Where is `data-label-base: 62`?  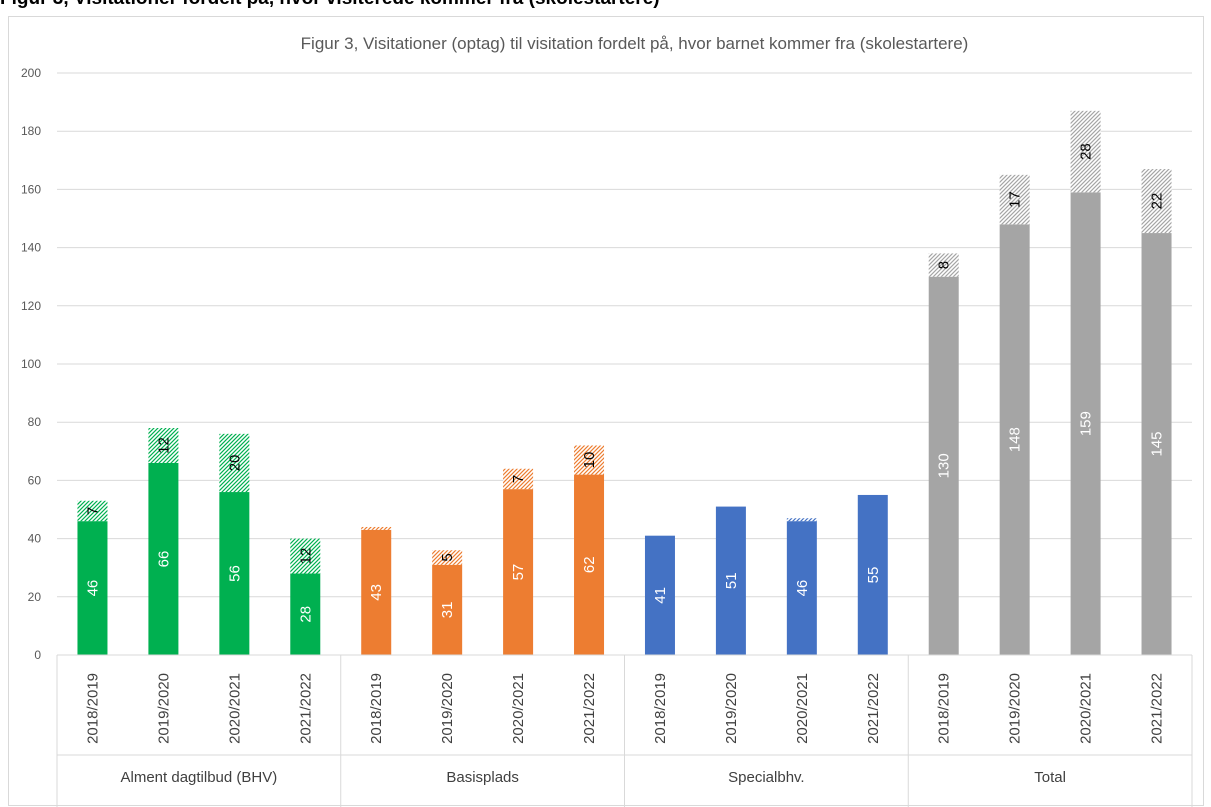 data-label-base: 62 is located at coordinates (589, 564).